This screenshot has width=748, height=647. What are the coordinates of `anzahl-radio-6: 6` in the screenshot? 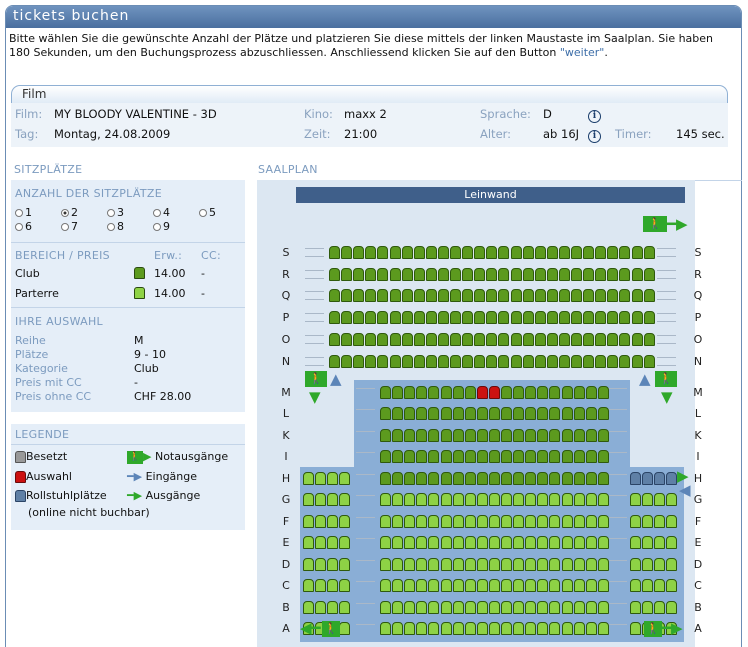 It's located at (23, 226).